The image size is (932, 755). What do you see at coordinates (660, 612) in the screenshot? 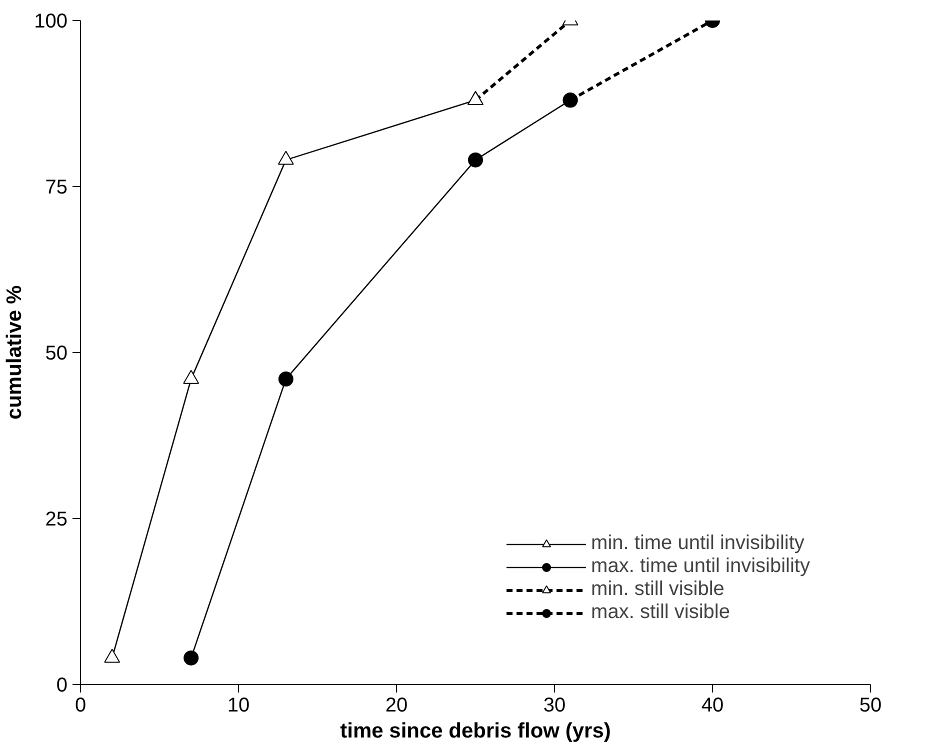
I see `legend-label: max. still visible` at bounding box center [660, 612].